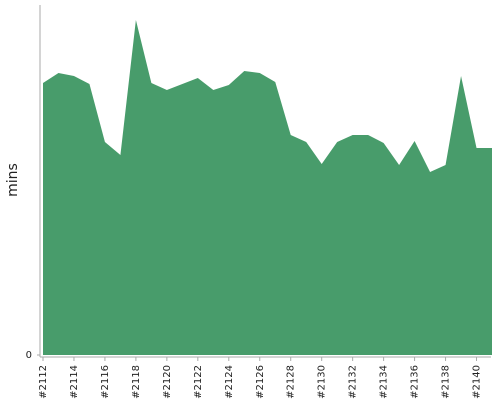  Describe the element at coordinates (477, 382) in the screenshot. I see `x-tick-label: #2140` at that location.